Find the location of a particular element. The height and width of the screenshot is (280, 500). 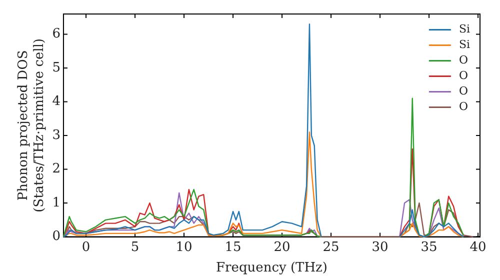

x-tick-label: 15 is located at coordinates (233, 247).